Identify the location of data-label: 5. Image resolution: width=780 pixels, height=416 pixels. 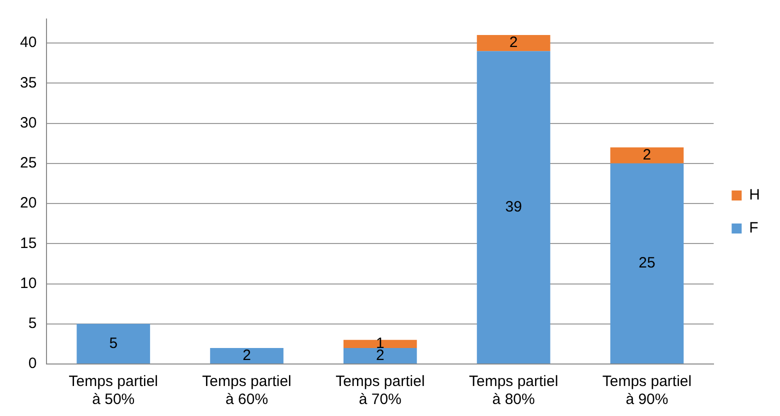
(113, 343).